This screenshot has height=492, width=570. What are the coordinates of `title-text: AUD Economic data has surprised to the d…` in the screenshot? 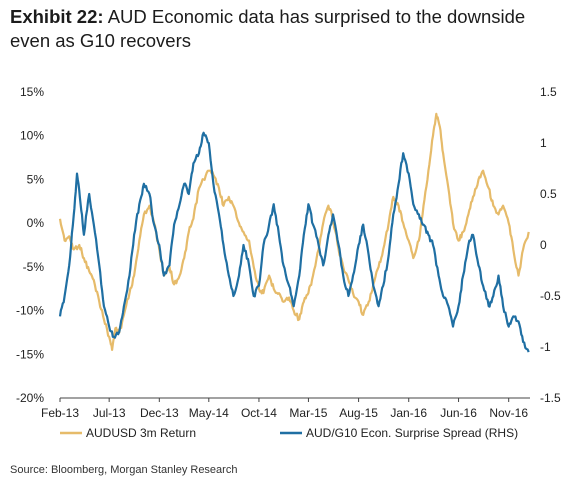 It's located at (268, 28).